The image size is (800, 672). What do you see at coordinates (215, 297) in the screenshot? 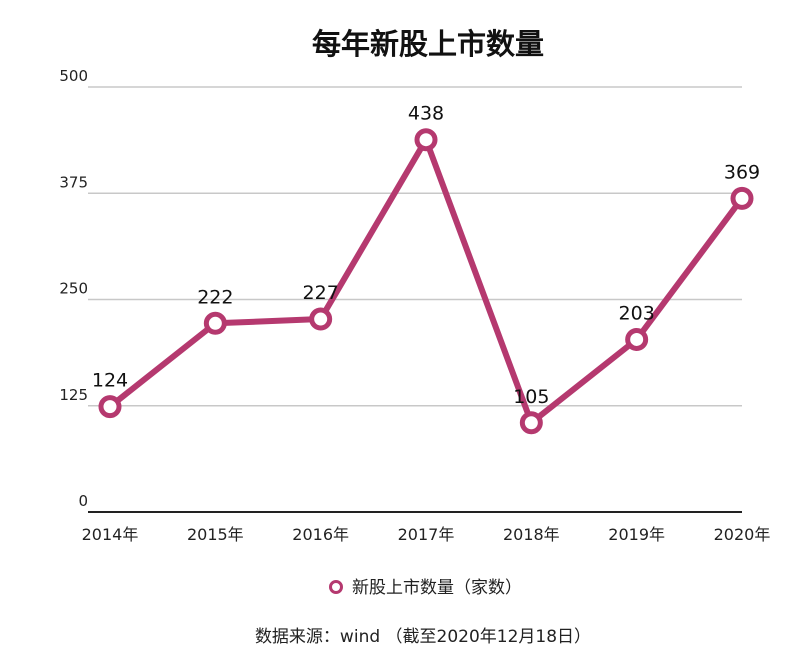
I see `data-label: 222` at bounding box center [215, 297].